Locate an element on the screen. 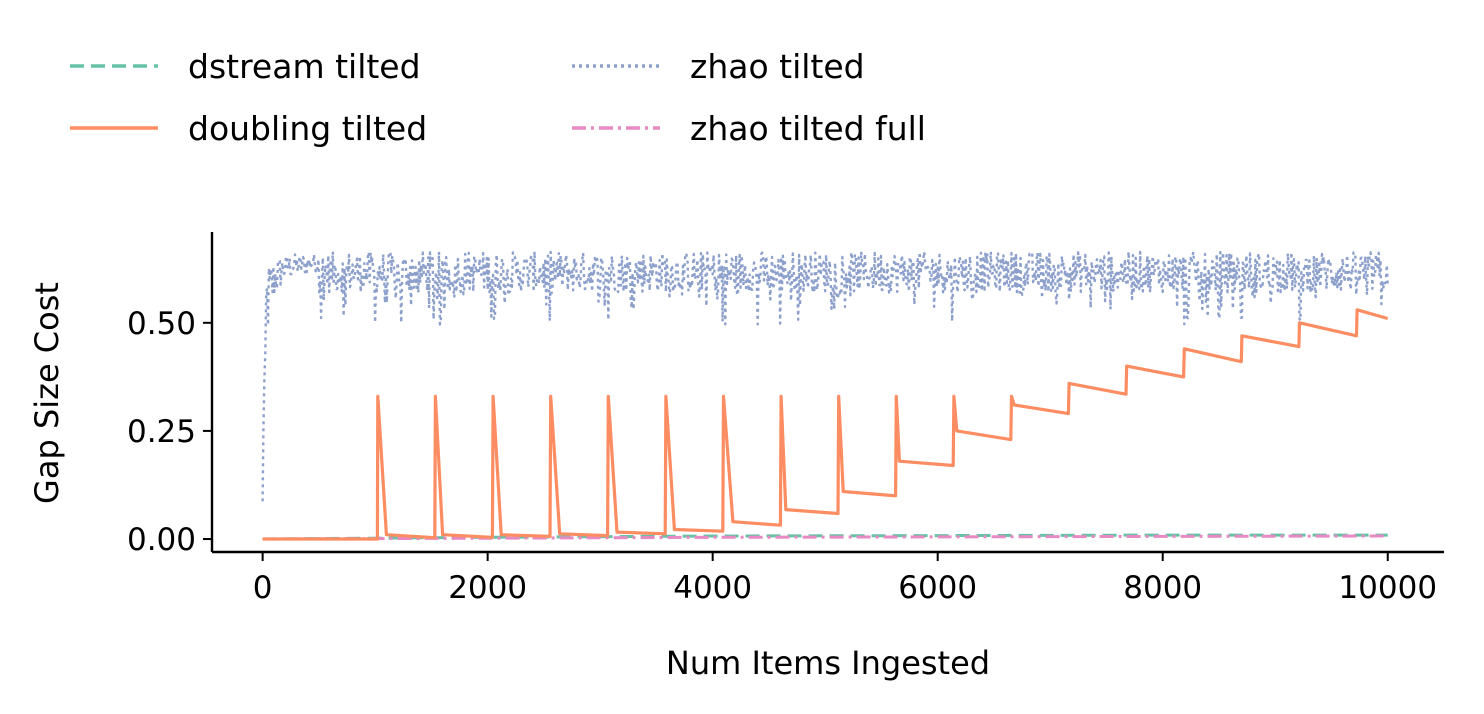  x-tick-label: 4000 is located at coordinates (712, 588).